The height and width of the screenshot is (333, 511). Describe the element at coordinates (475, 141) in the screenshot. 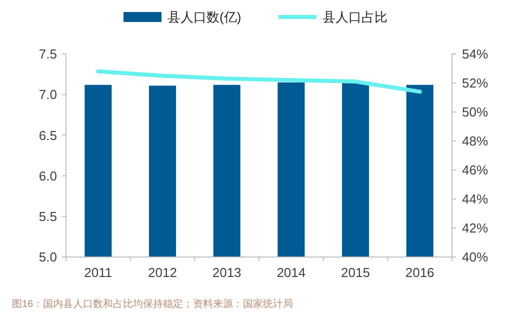

I see `y2-tick-label: 48%` at that location.